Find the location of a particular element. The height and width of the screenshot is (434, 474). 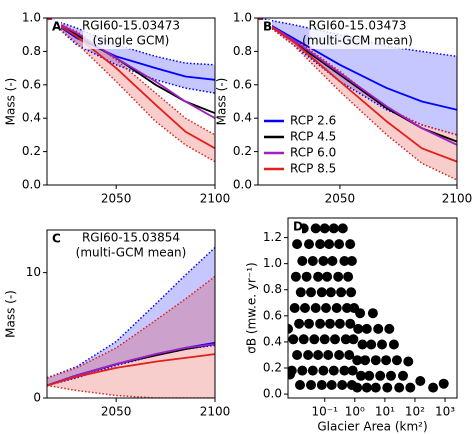

legend-label: RCP 4.5 is located at coordinates (313, 137).